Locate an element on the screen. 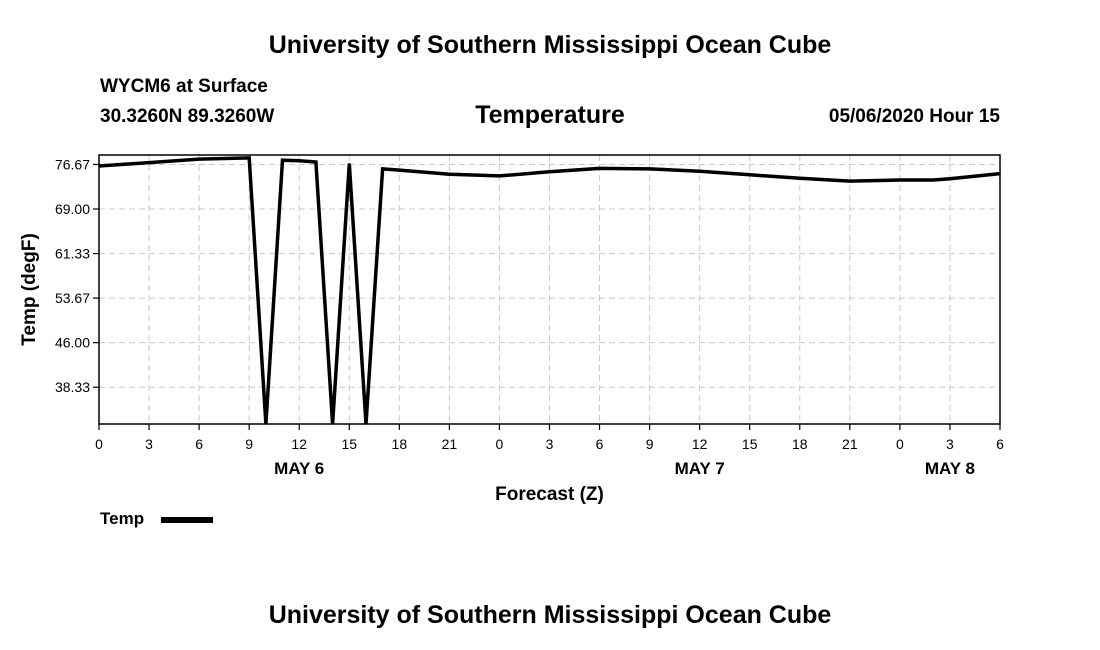  x-axis-label: Forecast (Z) is located at coordinates (549, 494).